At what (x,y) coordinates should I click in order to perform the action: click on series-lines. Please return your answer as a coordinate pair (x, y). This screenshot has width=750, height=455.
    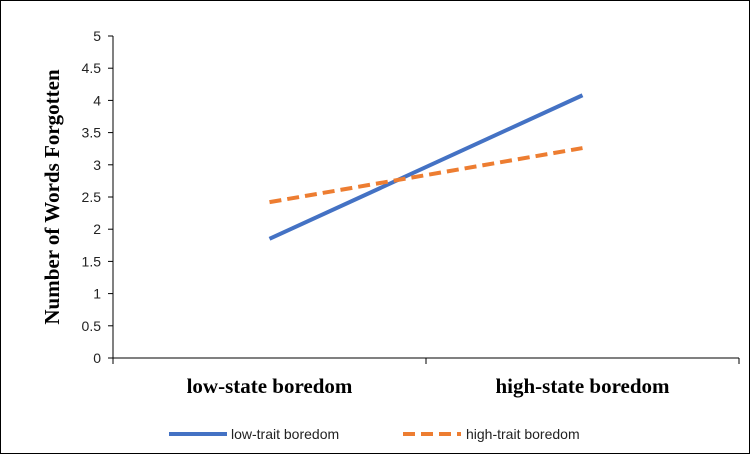
    Looking at the image, I should click on (426, 167).